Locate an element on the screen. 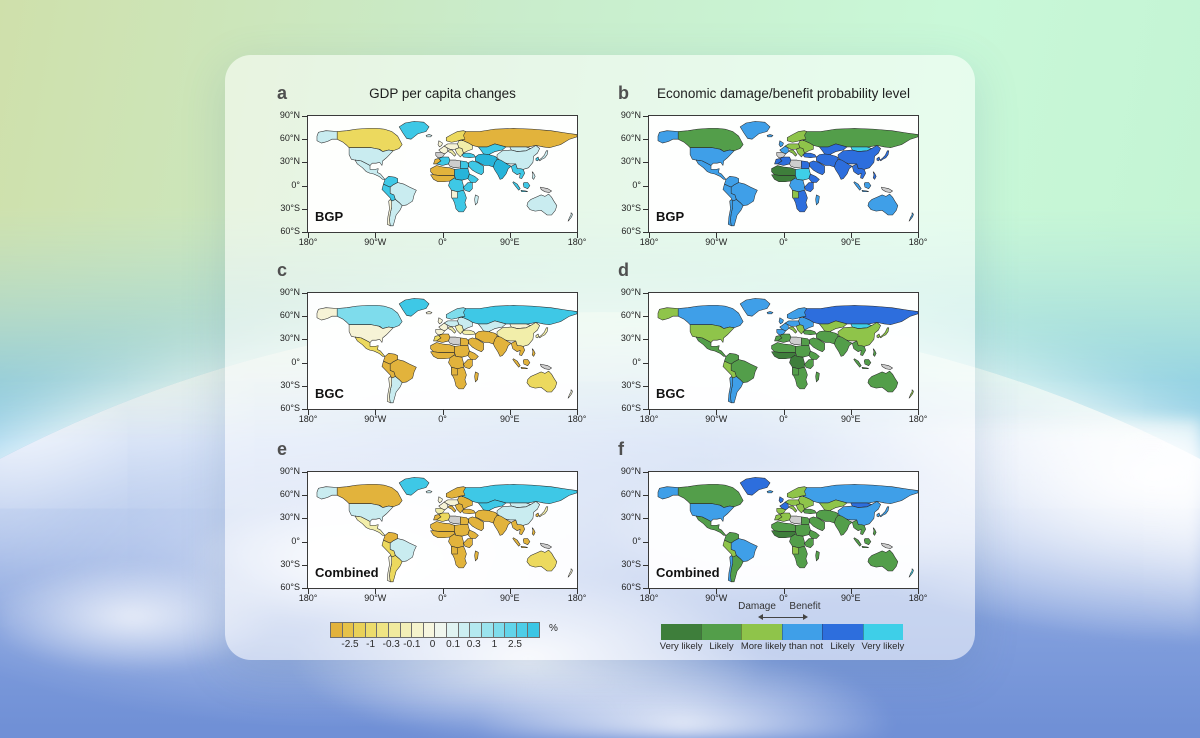 This screenshot has height=738, width=1200. region-uk is located at coordinates (781, 321).